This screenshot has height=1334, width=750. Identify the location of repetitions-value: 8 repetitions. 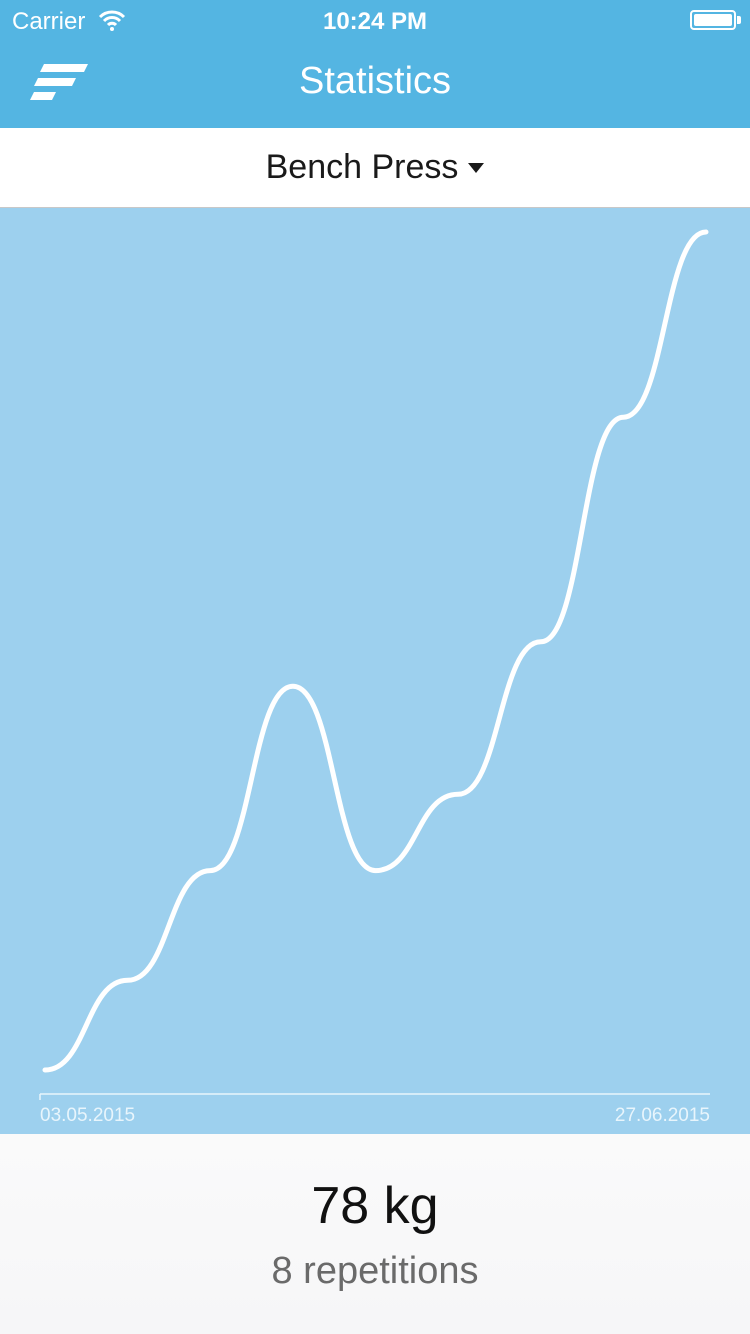
(375, 1271).